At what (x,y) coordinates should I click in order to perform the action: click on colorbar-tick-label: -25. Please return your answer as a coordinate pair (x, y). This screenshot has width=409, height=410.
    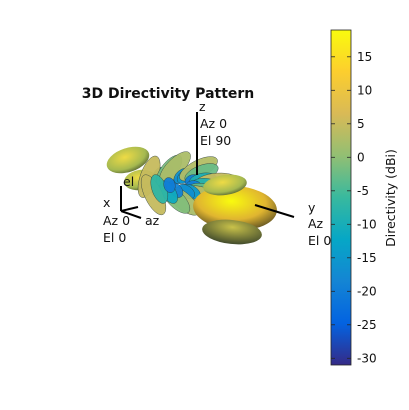
    Looking at the image, I should click on (367, 325).